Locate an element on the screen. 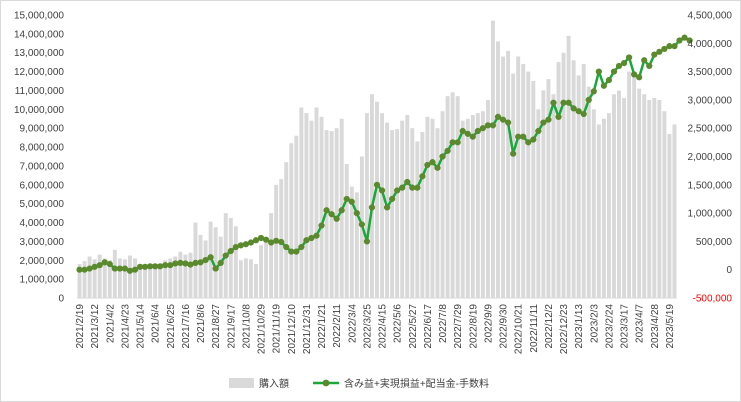 The width and height of the screenshot is (741, 402). right-tick-label: -500,000 is located at coordinates (713, 299).